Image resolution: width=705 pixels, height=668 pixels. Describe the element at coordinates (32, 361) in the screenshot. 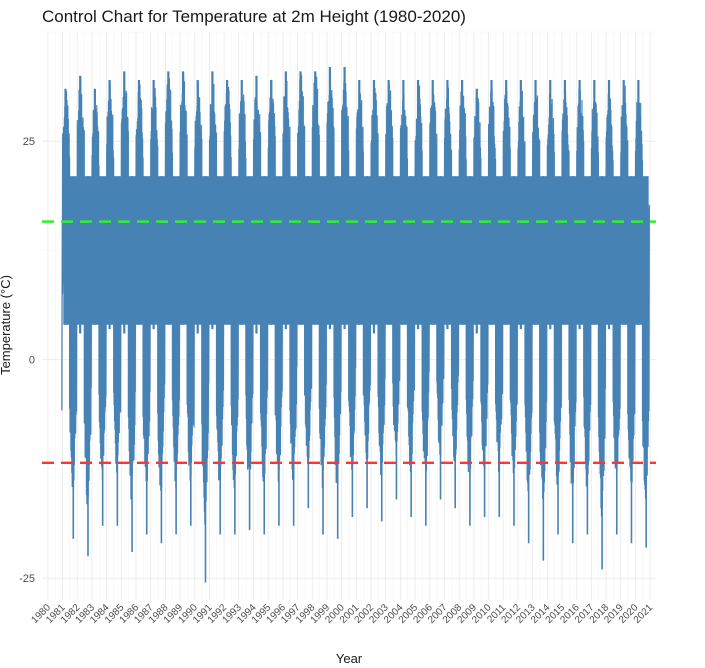

I see `y-tick-label-0: 0` at that location.